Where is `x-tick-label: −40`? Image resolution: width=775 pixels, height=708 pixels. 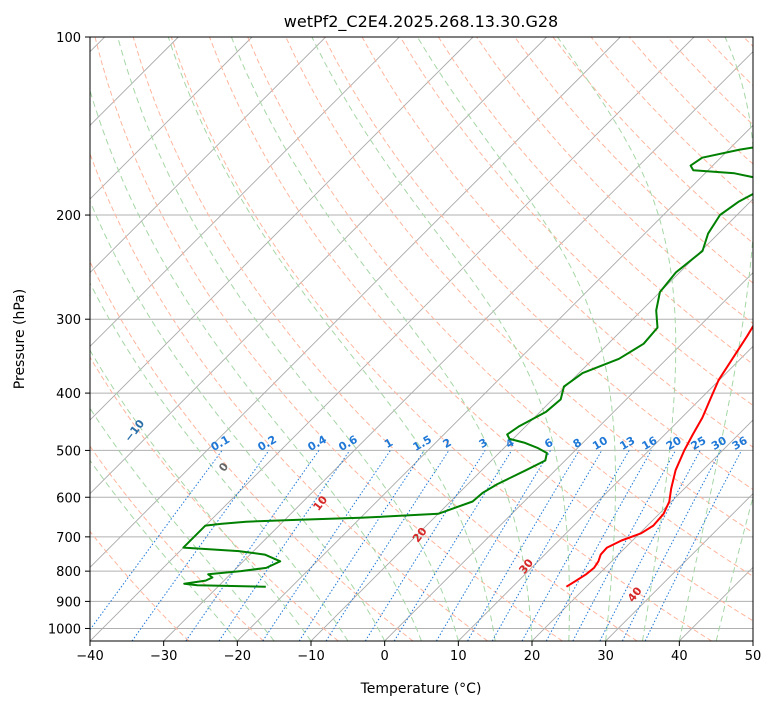 x-tick-label: −40 is located at coordinates (89, 656).